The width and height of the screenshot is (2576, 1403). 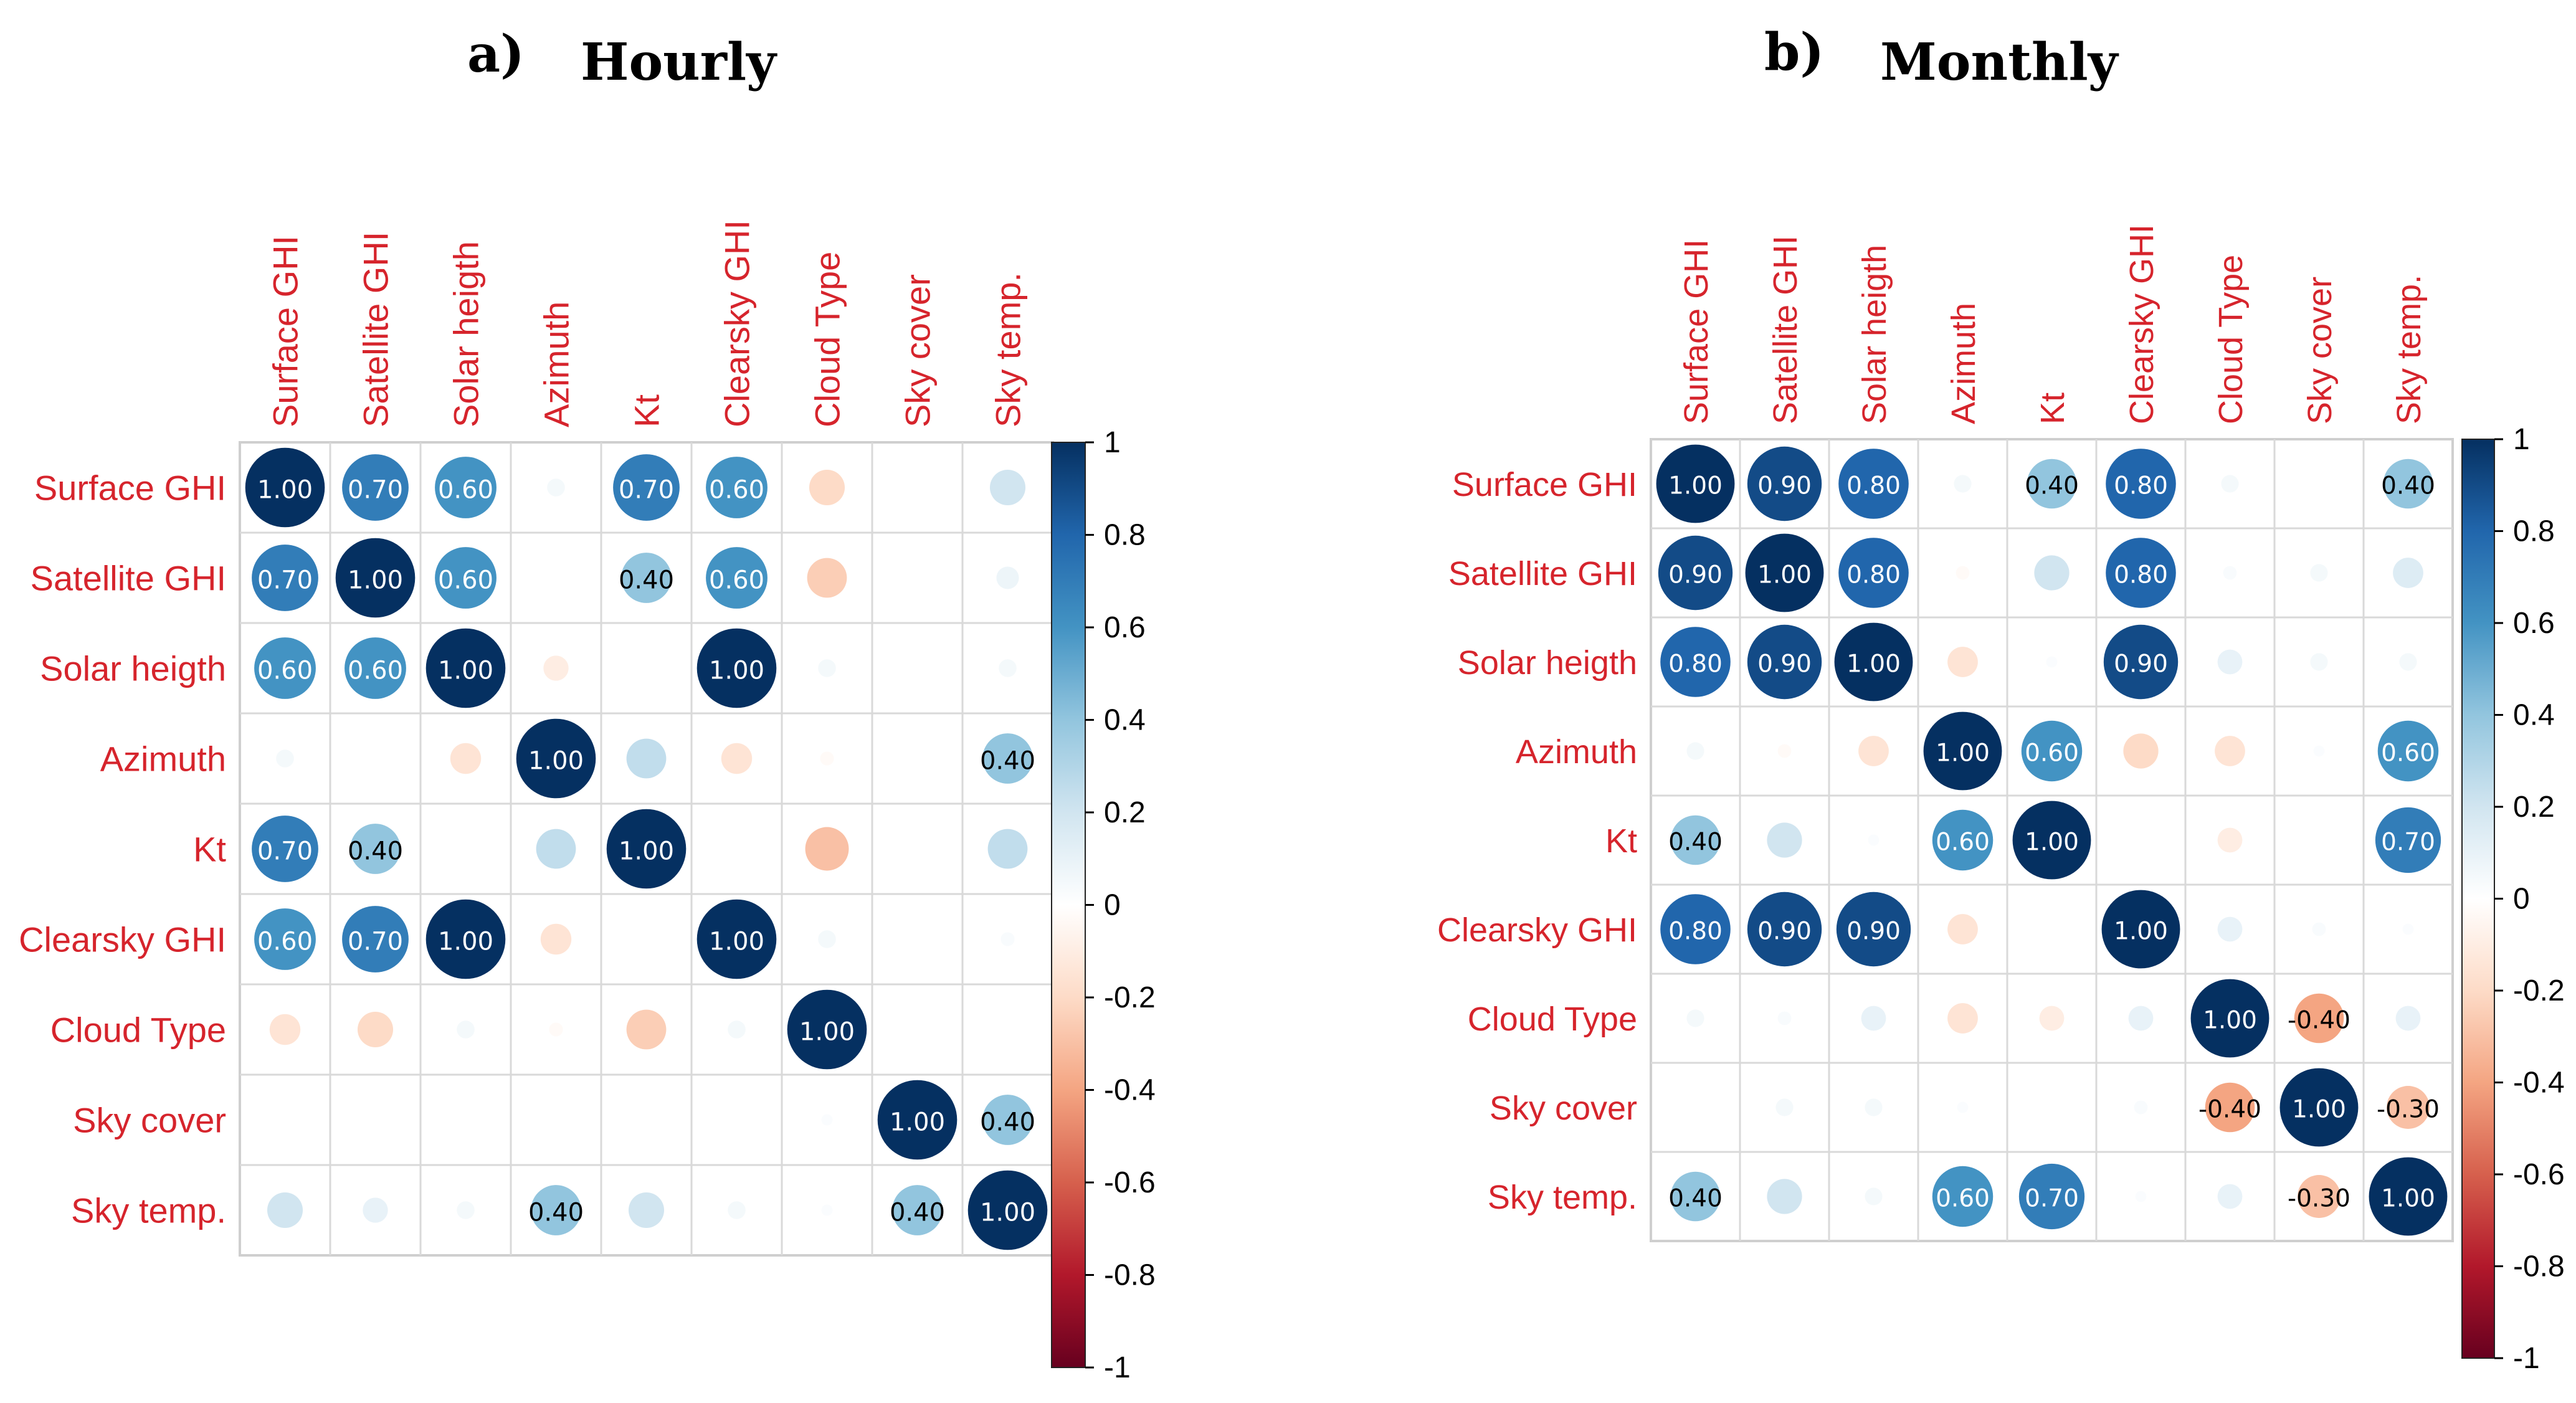 I want to click on panel-title-hourly: Hourly, so click(x=679, y=62).